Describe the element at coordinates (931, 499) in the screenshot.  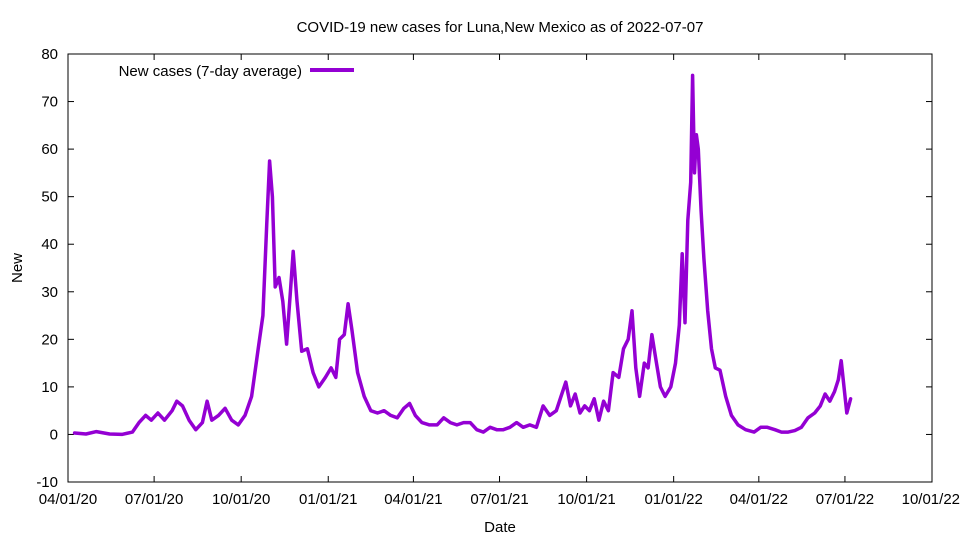
I see `x-tick-label: 10/01/22` at that location.